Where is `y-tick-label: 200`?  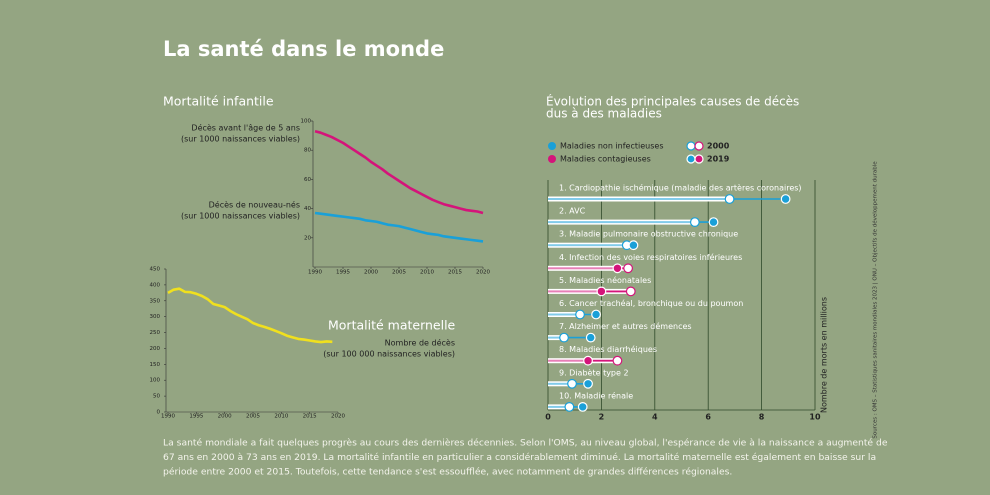 y-tick-label: 200 is located at coordinates (155, 349).